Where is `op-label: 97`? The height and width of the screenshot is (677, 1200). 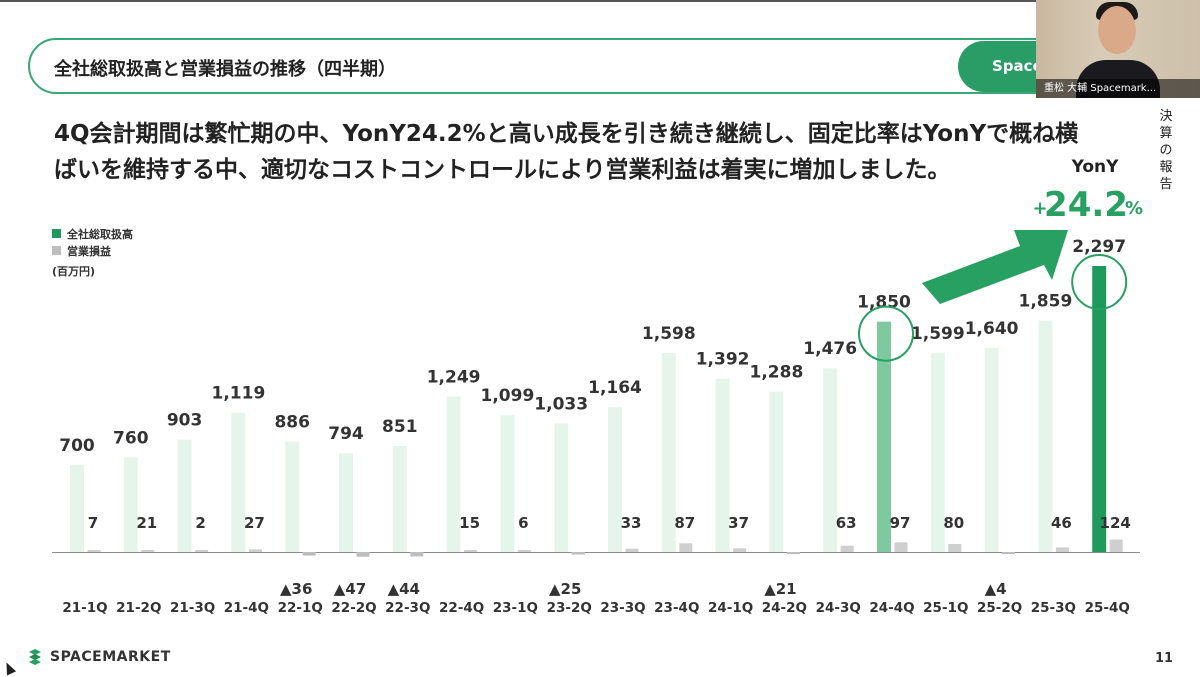 op-label: 97 is located at coordinates (900, 523).